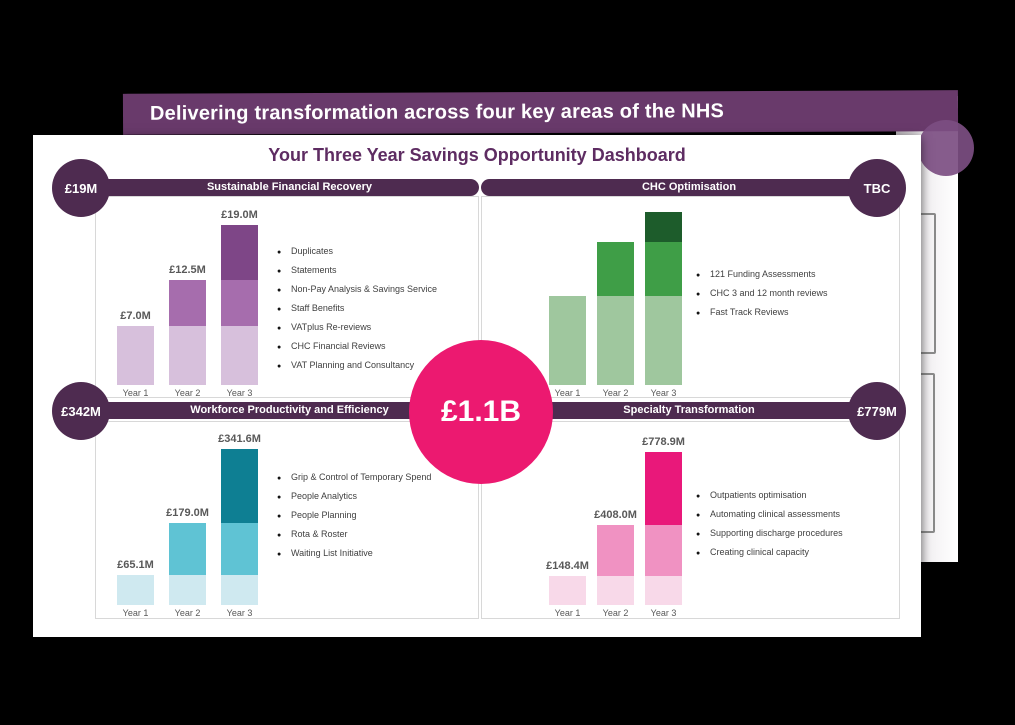  Describe the element at coordinates (135, 565) in the screenshot. I see `bar-value-label: £65.1M` at that location.